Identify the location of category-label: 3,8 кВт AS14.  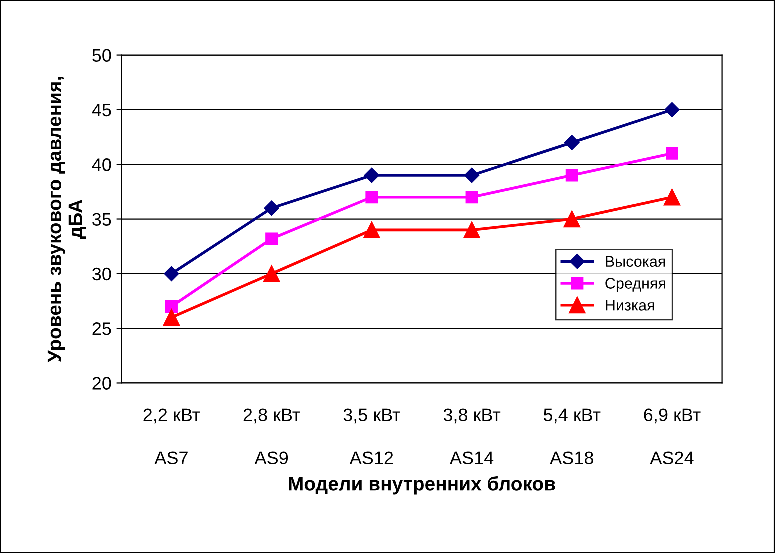
(472, 436).